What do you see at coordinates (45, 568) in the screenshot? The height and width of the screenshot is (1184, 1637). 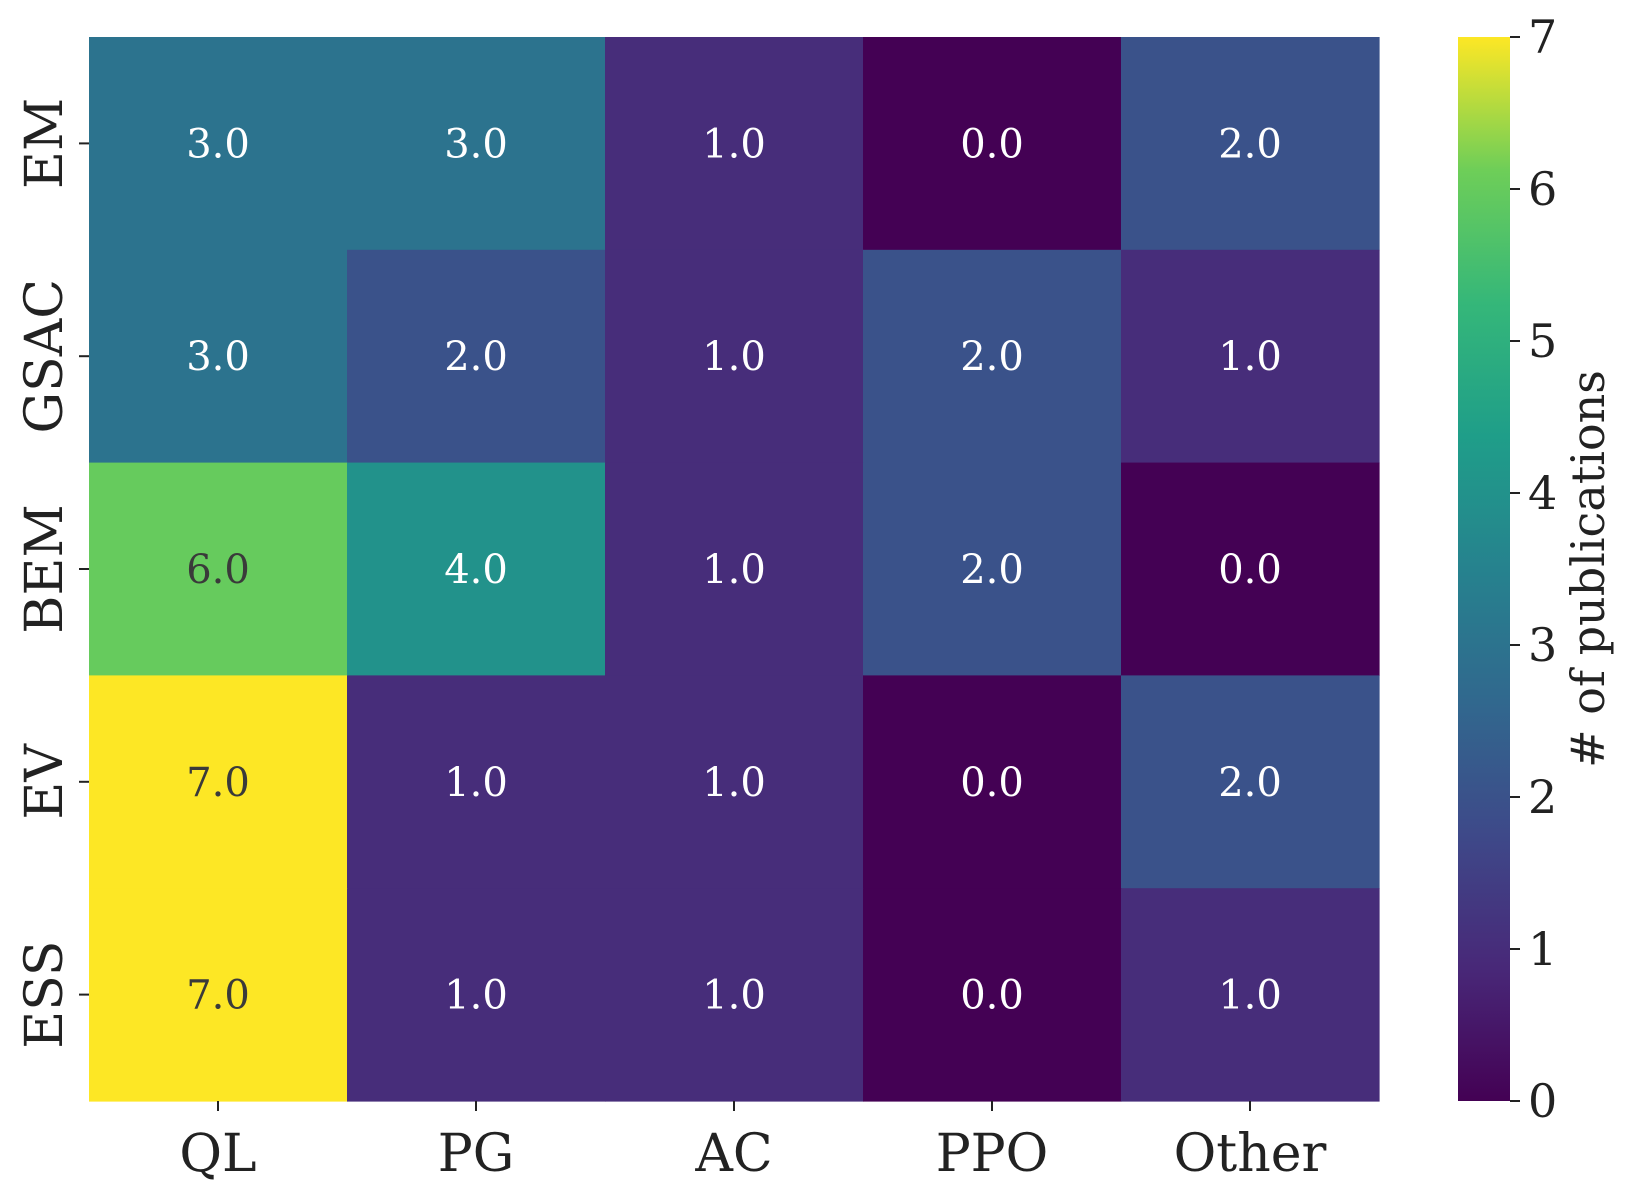 I see `y-tick-label: BEM` at bounding box center [45, 568].